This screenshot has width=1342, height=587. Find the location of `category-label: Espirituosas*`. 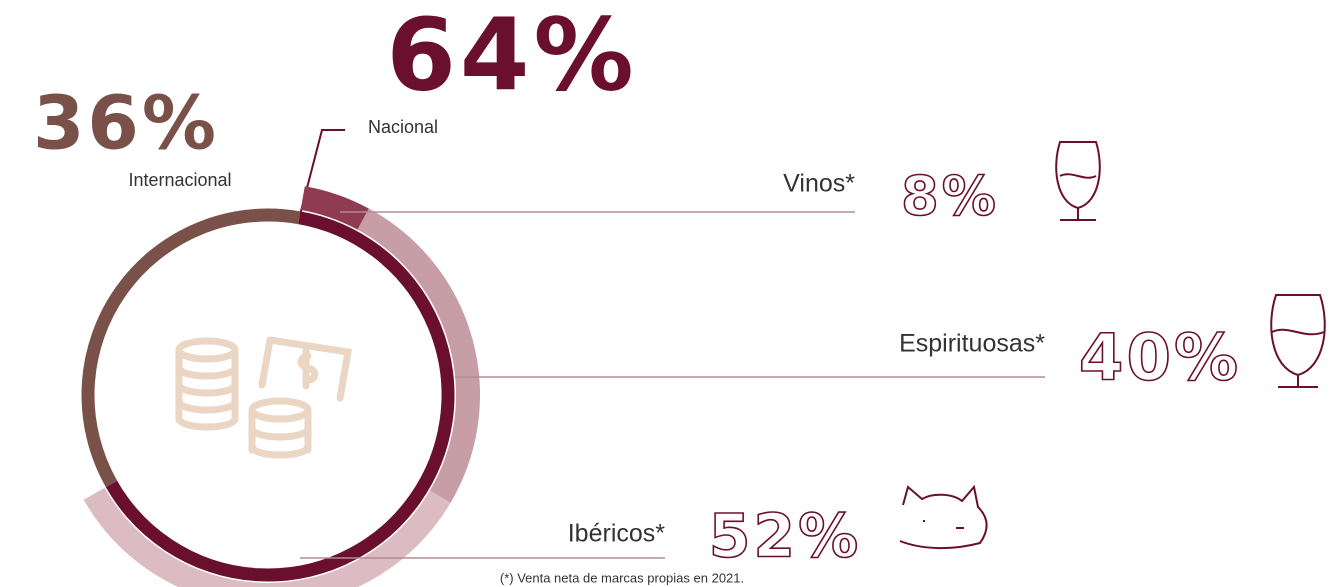

category-label: Espirituosas* is located at coordinates (972, 344).